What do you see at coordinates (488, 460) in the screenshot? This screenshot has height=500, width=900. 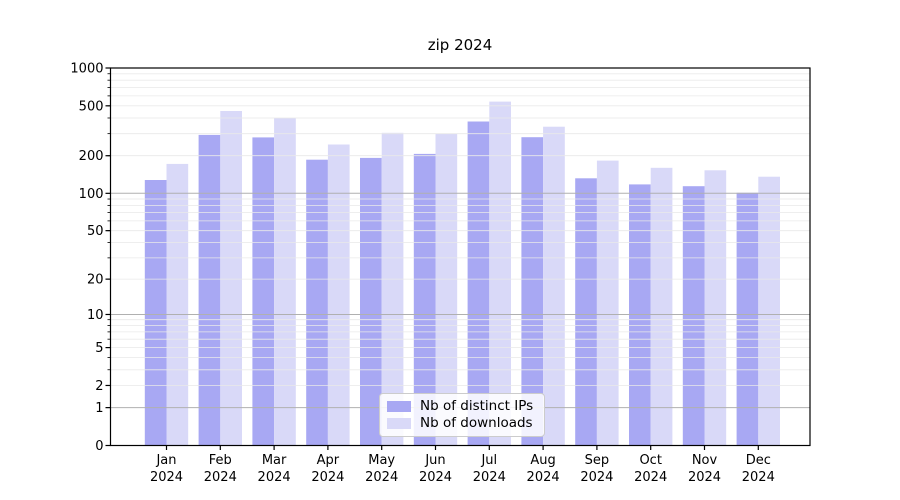 I see `x-tick-month-jul: Jul` at bounding box center [488, 460].